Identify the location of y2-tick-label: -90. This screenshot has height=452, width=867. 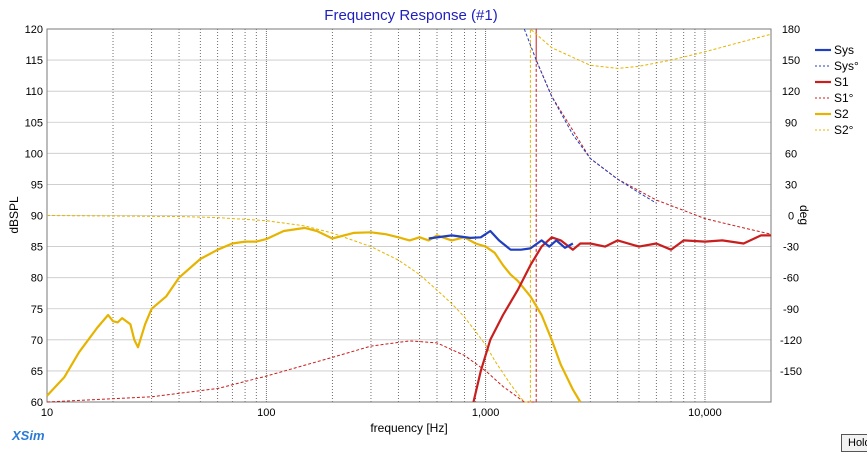
(791, 310).